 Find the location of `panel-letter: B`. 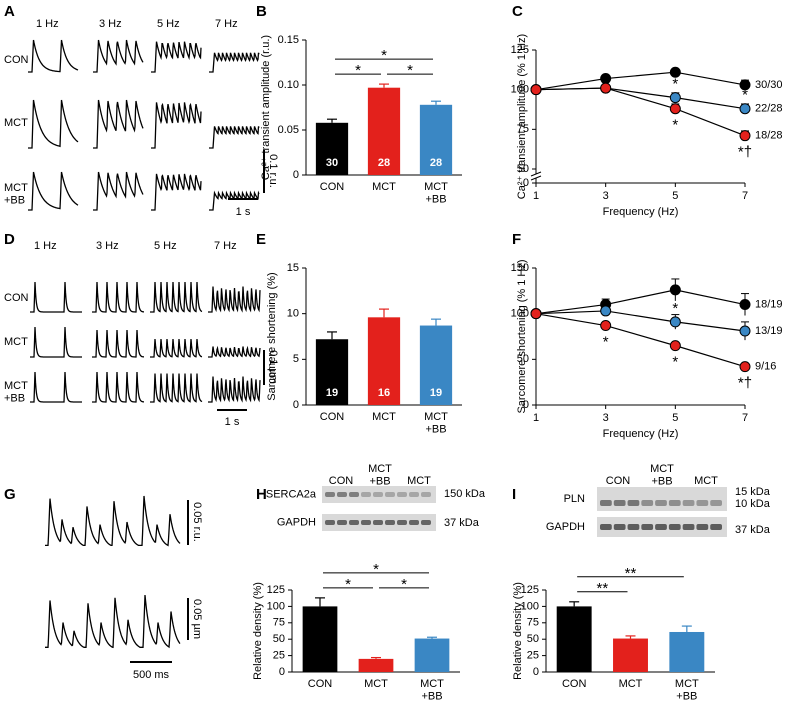

panel-letter: B is located at coordinates (261, 11).